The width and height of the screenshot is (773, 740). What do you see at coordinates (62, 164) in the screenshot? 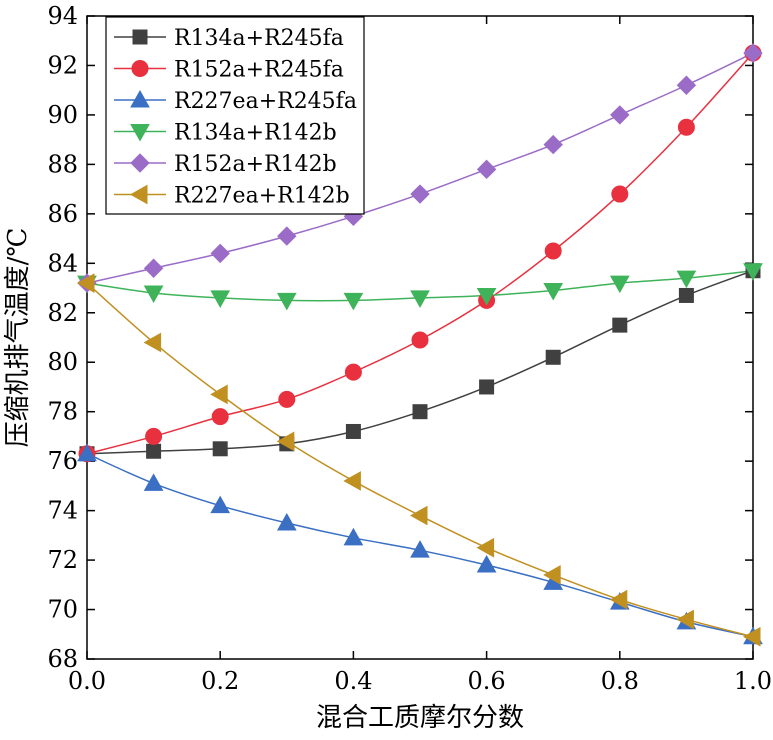
I see `y-tick-label: 88` at bounding box center [62, 164].